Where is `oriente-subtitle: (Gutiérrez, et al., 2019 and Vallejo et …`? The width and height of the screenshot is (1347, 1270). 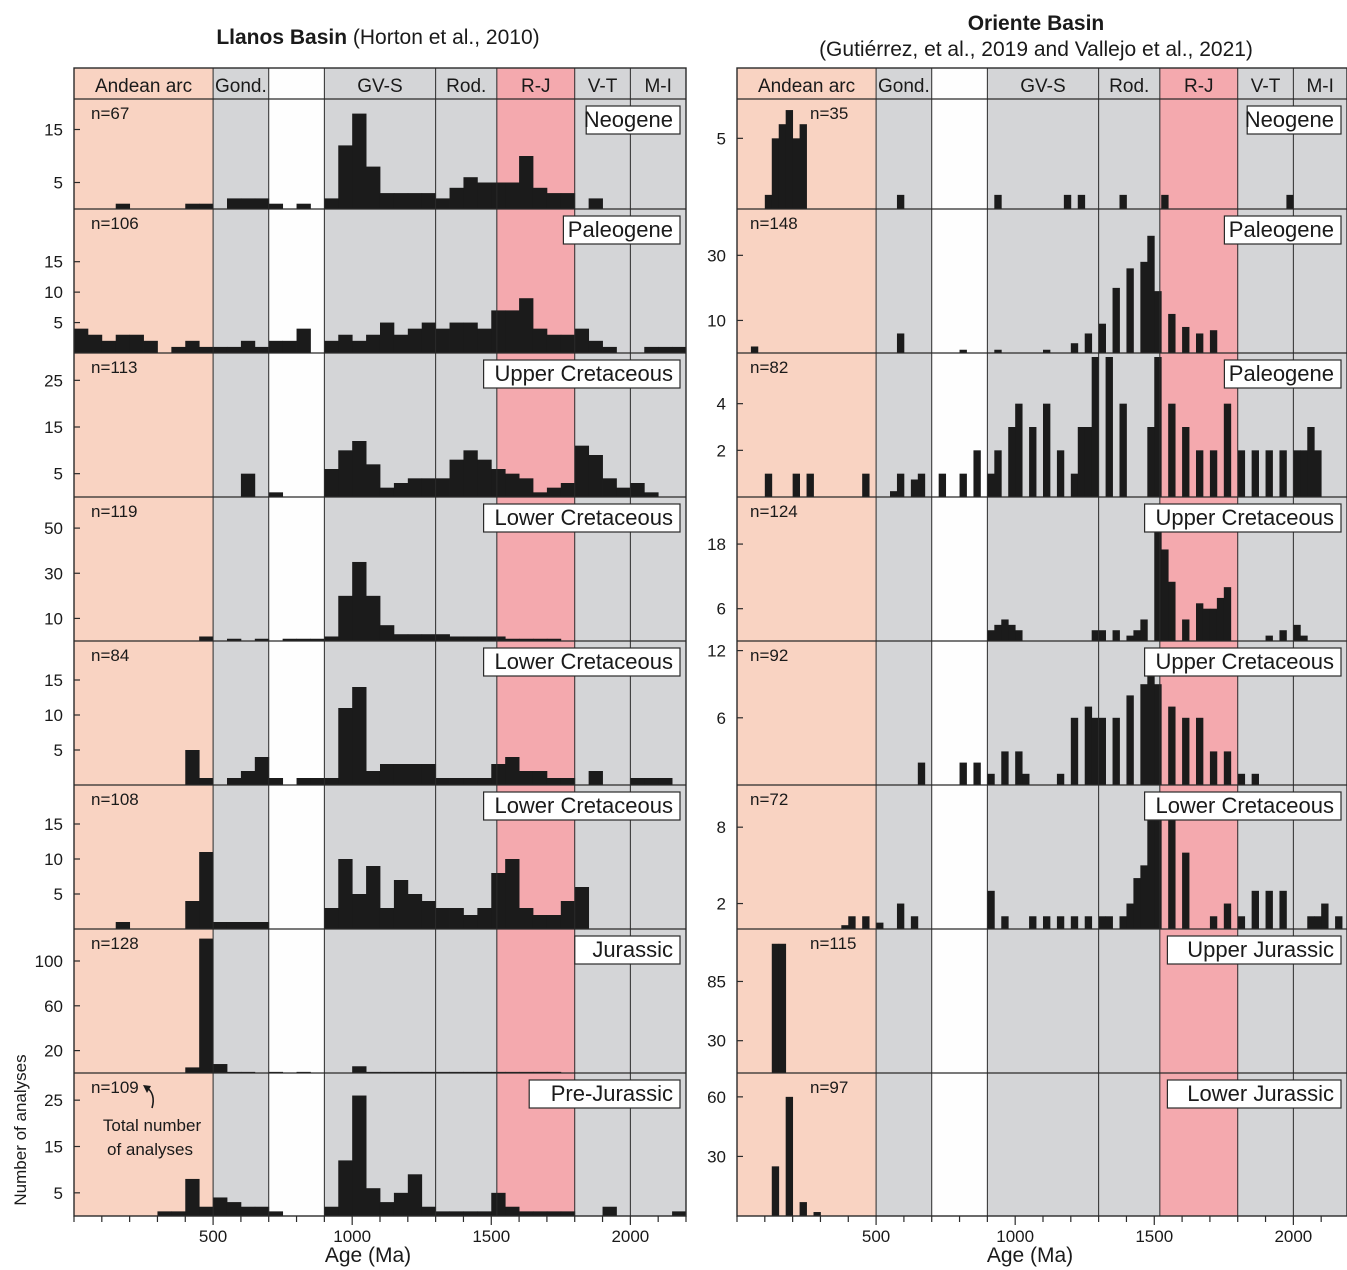
oriente-subtitle: (Gutiérrez, et al., 2019 and Vallejo et … is located at coordinates (1036, 49).